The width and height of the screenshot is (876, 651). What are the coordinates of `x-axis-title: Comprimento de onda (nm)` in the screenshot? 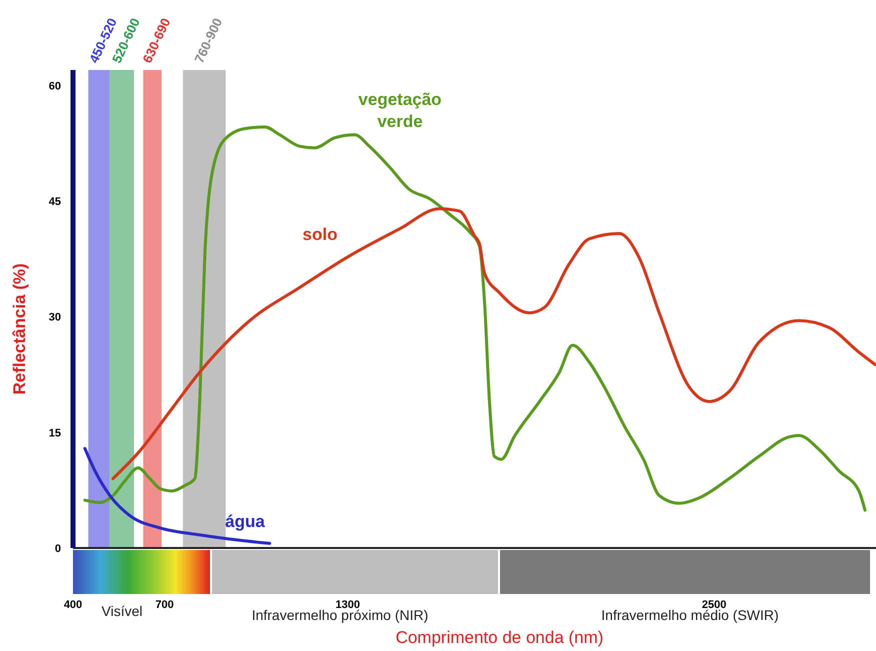 It's located at (500, 637).